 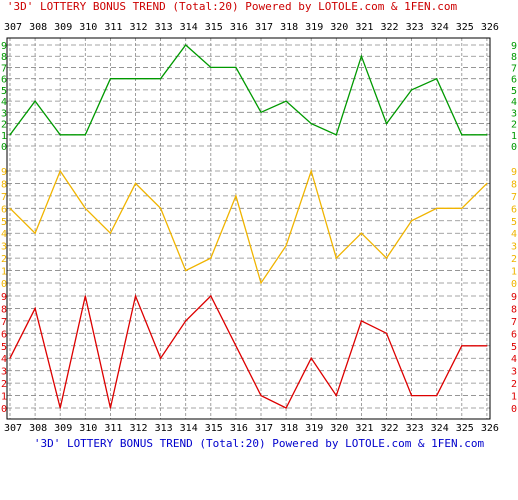 What do you see at coordinates (314, 27) in the screenshot?
I see `x-tick-label-top: 319` at bounding box center [314, 27].